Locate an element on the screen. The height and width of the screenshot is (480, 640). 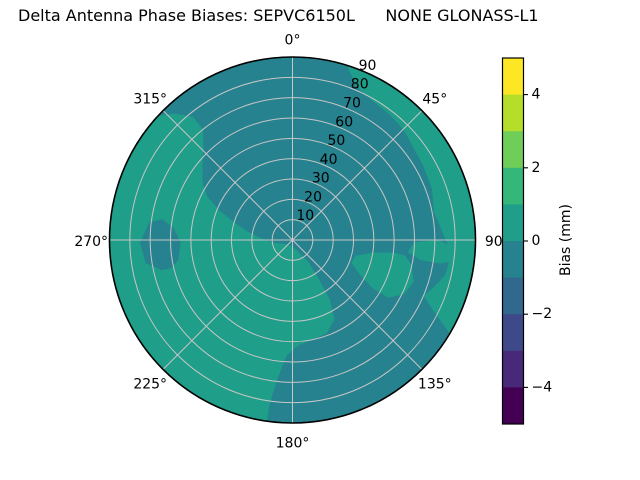
radial-tick-label: 20 is located at coordinates (313, 197).